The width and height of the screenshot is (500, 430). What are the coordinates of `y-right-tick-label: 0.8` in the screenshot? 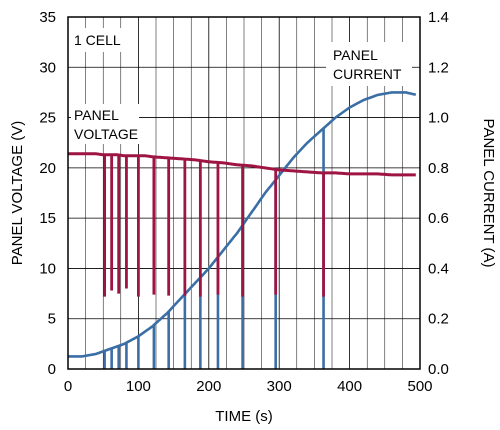 It's located at (438, 168).